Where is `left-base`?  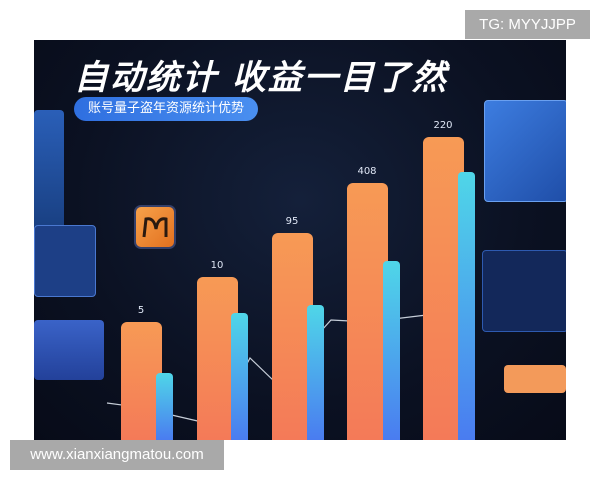
left-base is located at coordinates (69, 350).